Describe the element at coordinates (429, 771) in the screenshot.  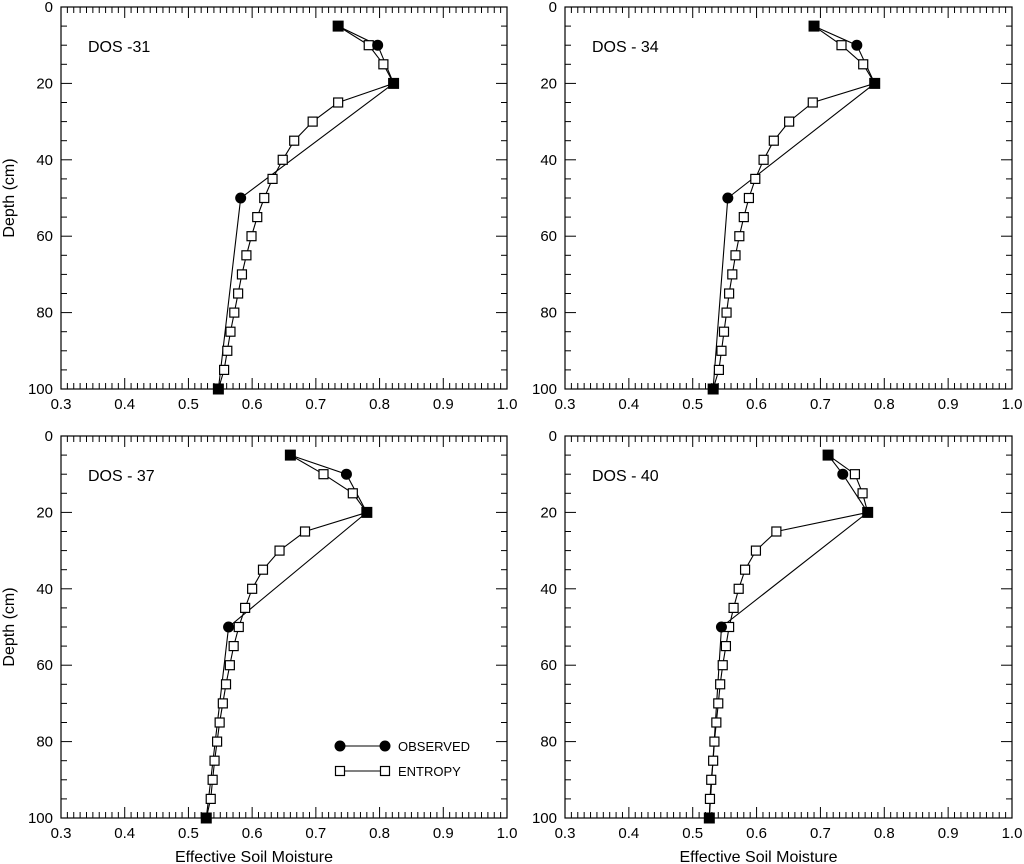
I see `legend-entropy-label: ENTROPY` at that location.